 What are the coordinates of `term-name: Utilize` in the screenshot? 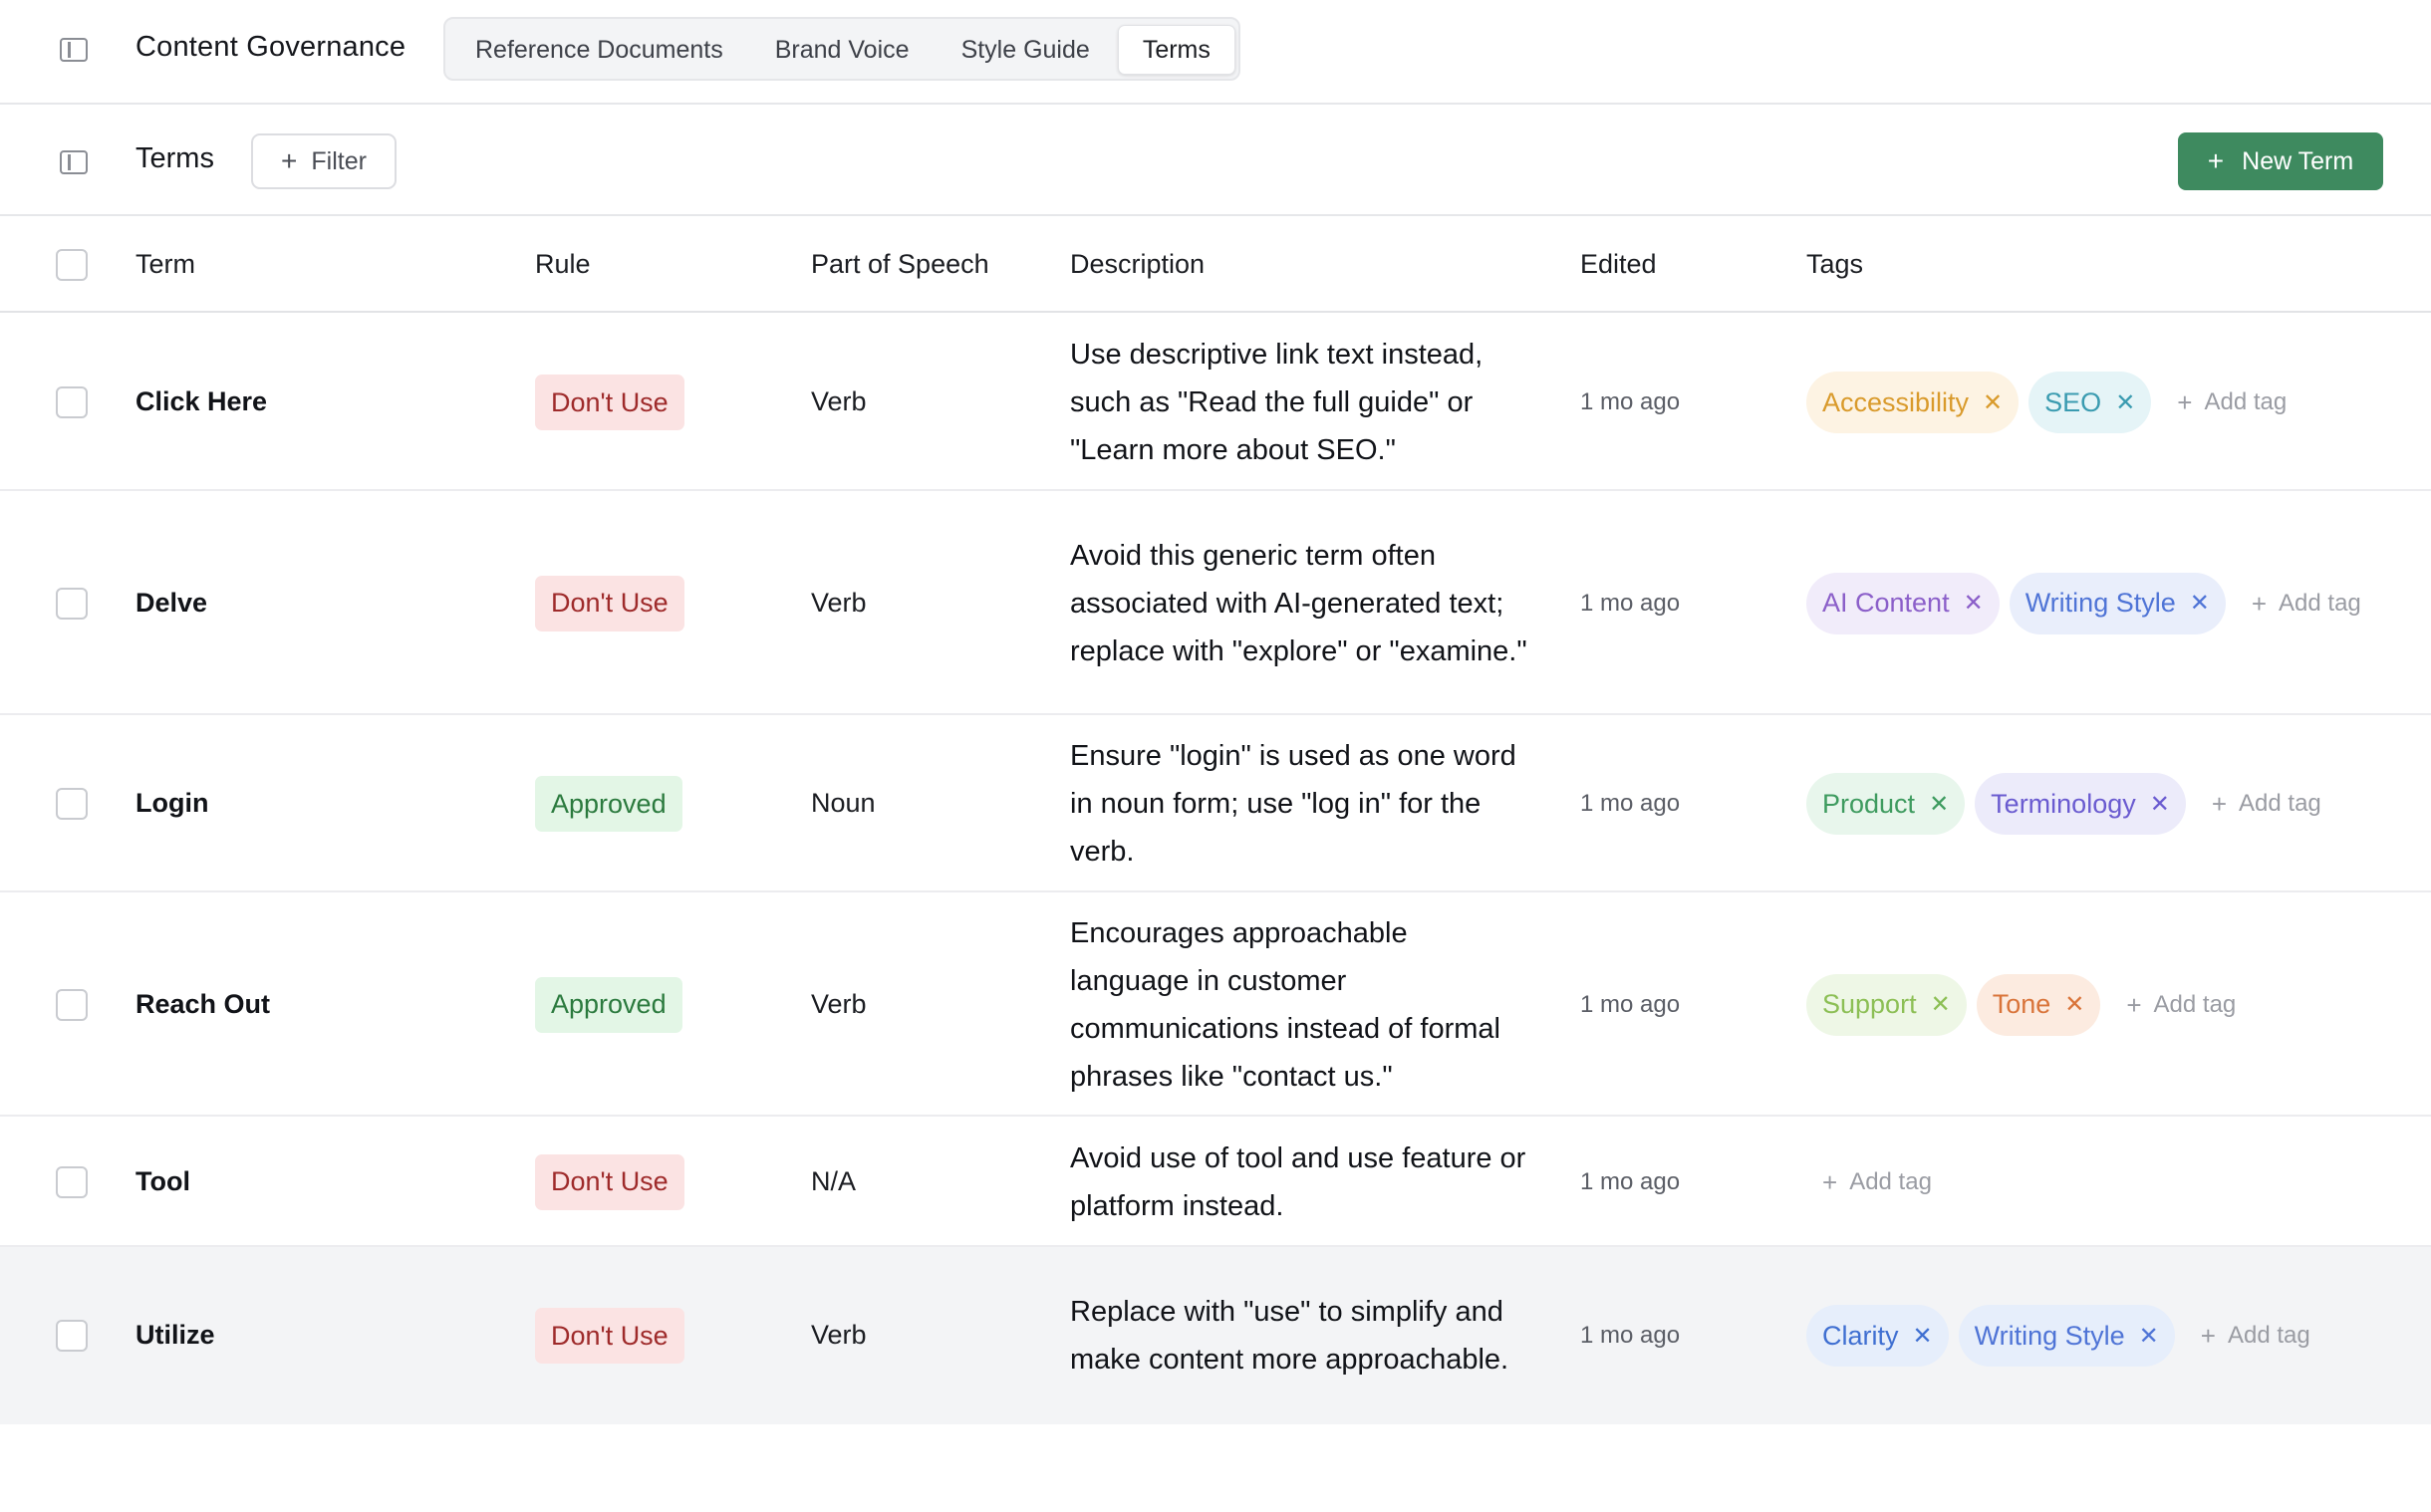 It's located at (175, 1335).